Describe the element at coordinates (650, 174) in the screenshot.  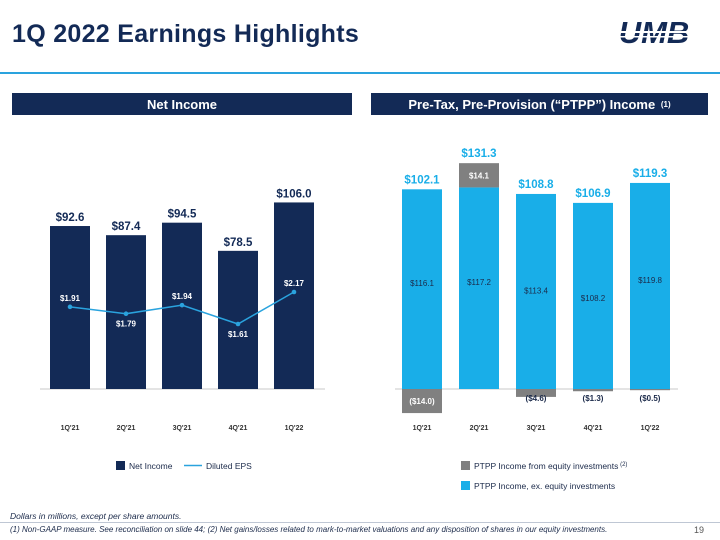
I see `ptpp-total-label-5: $119.3` at that location.